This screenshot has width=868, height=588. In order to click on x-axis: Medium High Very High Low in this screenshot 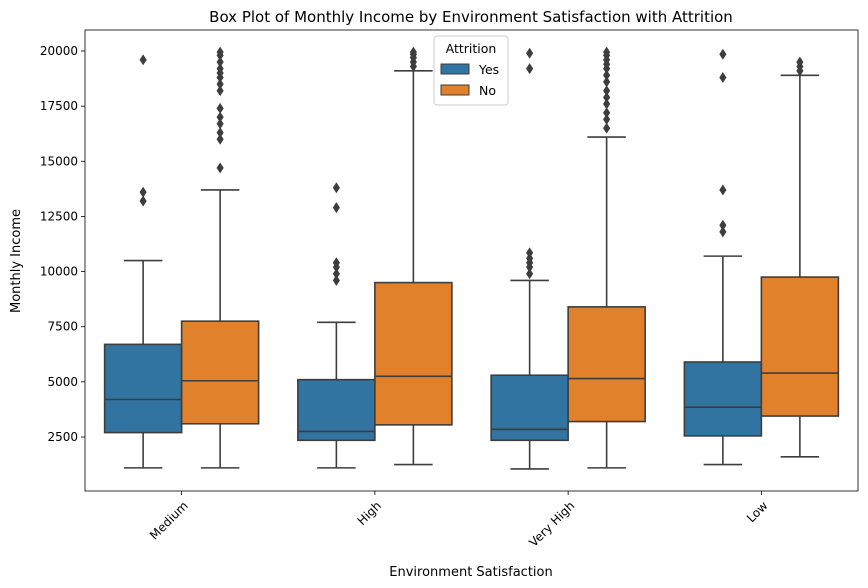, I will do `click(459, 520)`.